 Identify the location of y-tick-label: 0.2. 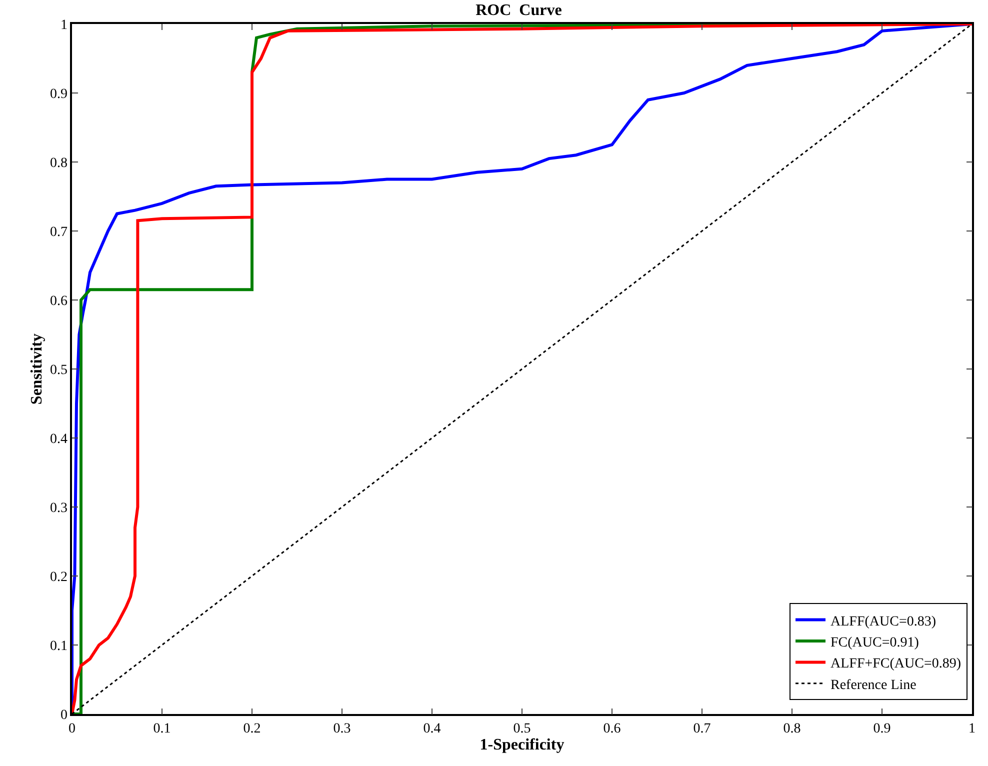
(59, 577).